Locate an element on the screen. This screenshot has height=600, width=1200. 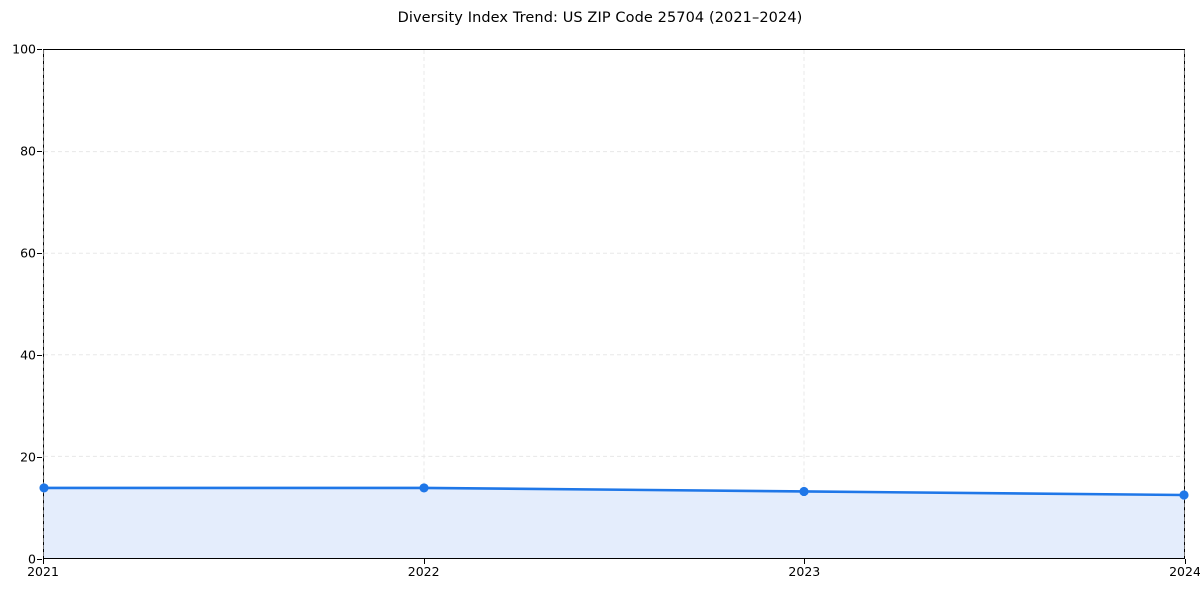
series-line is located at coordinates (614, 491).